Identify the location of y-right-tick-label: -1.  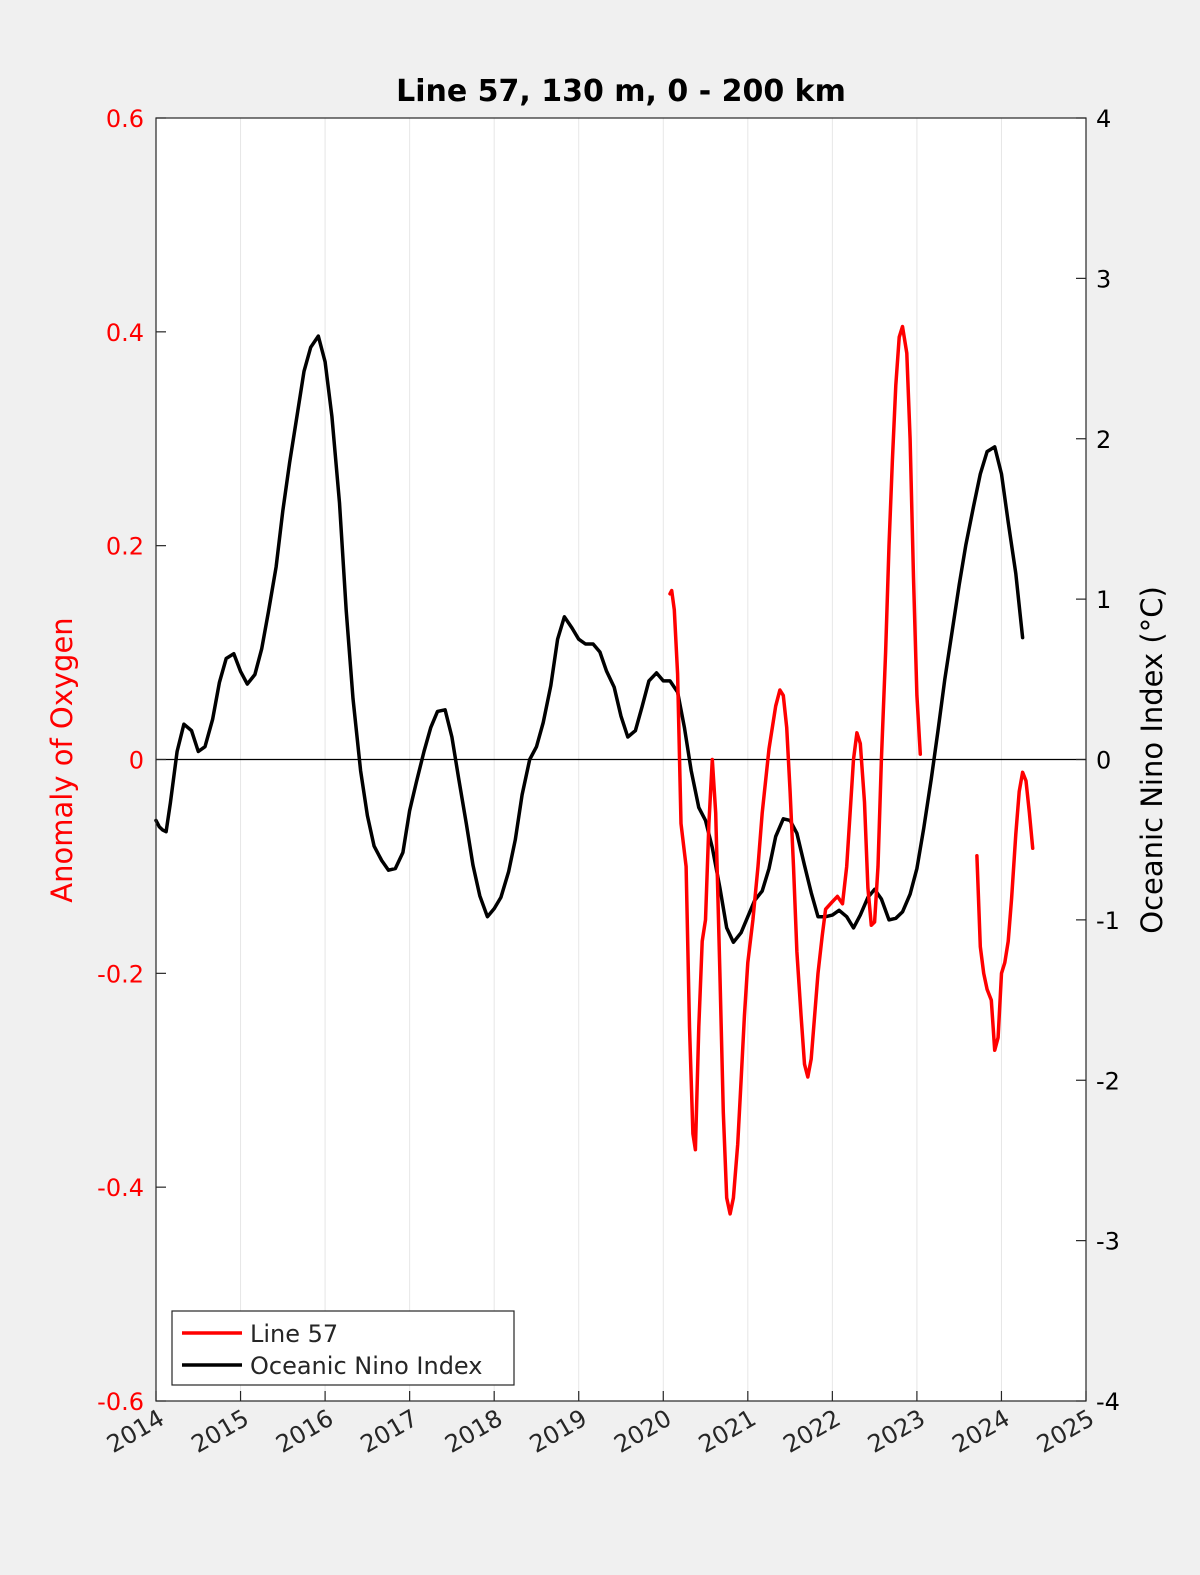
(1108, 921).